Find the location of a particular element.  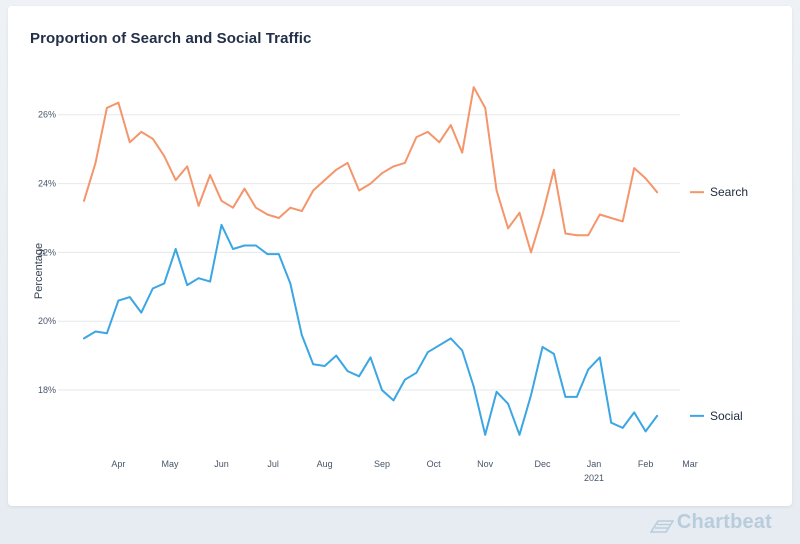

x-tick-label: Nov is located at coordinates (485, 464).